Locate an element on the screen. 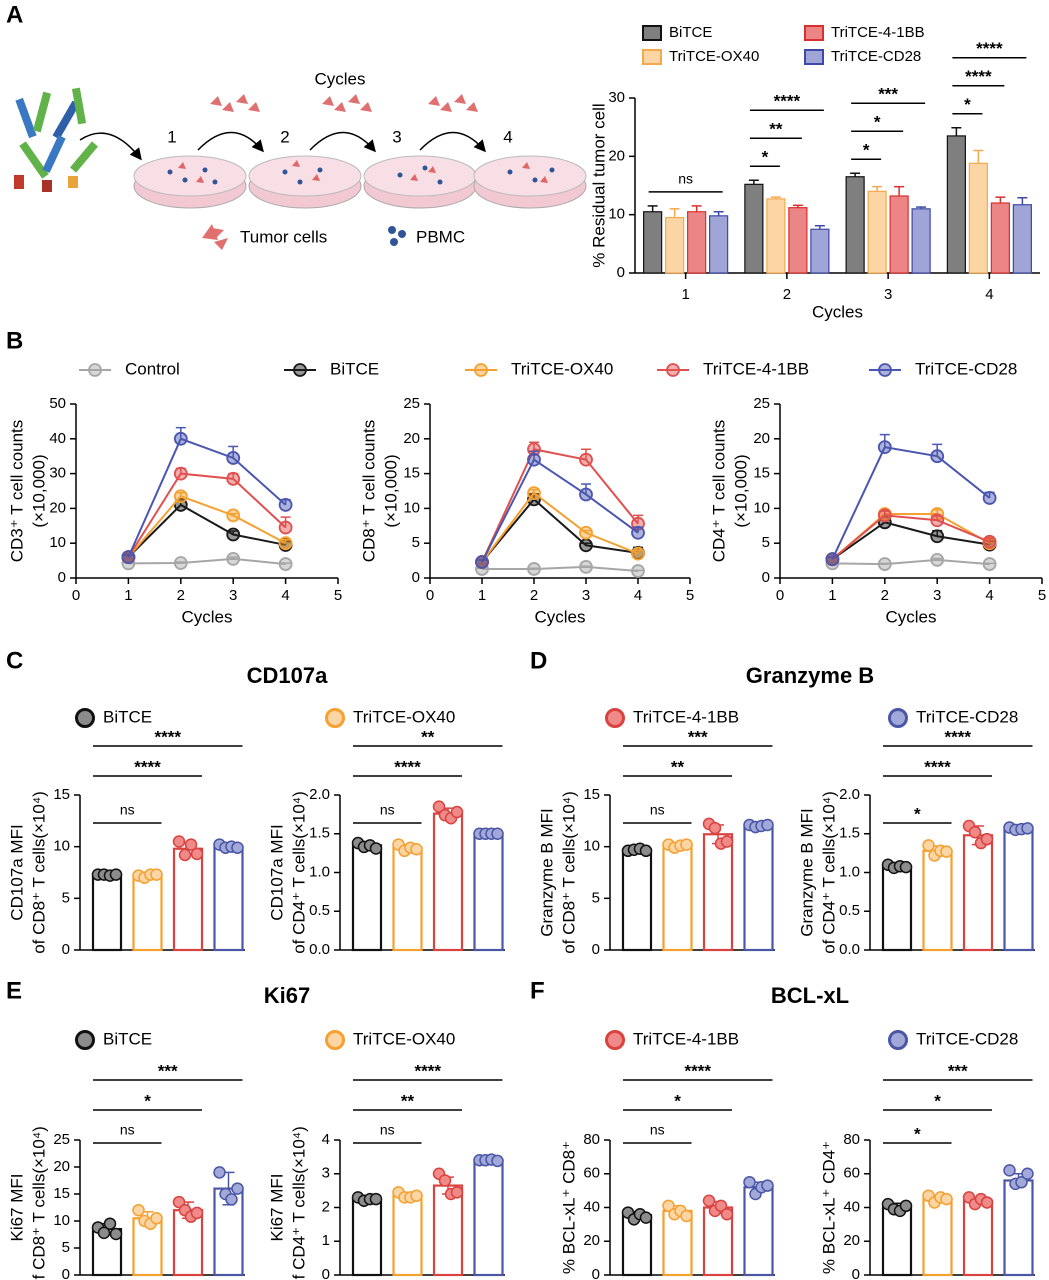 This screenshot has width=1049, height=1280. step-label: 4 is located at coordinates (507, 136).